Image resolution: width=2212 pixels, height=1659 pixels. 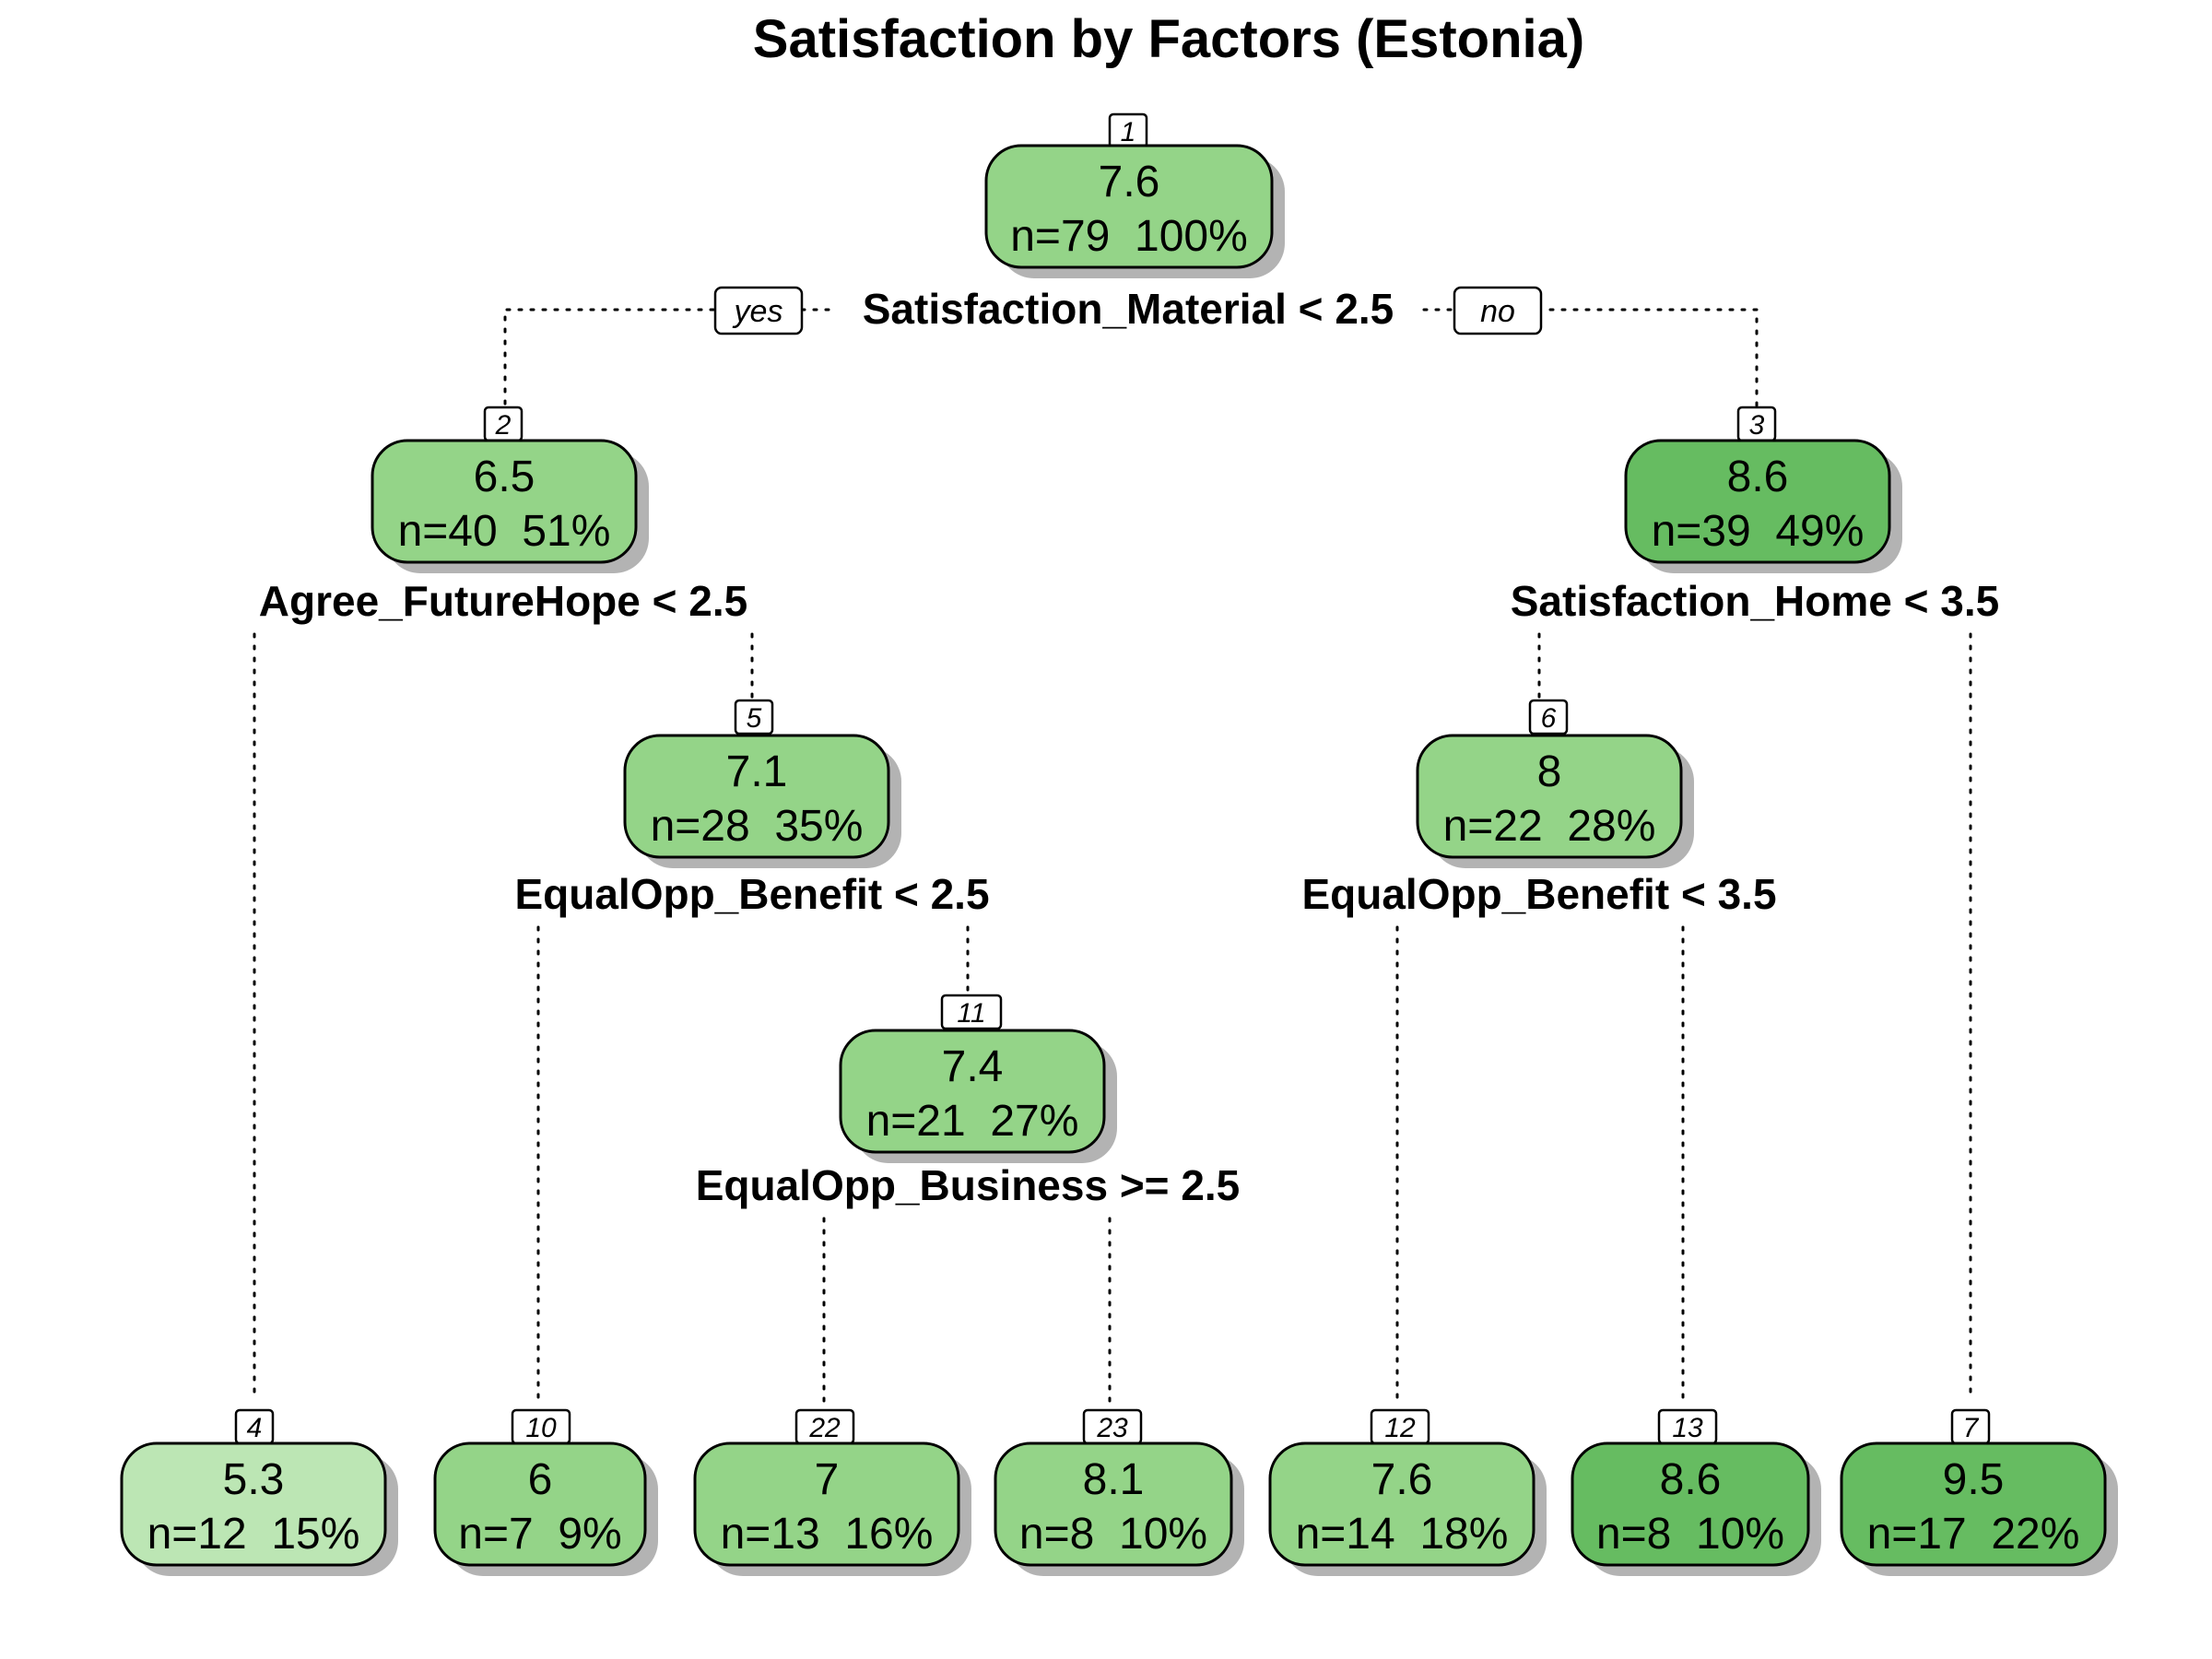 I want to click on svg-text: 2, so click(x=503, y=425).